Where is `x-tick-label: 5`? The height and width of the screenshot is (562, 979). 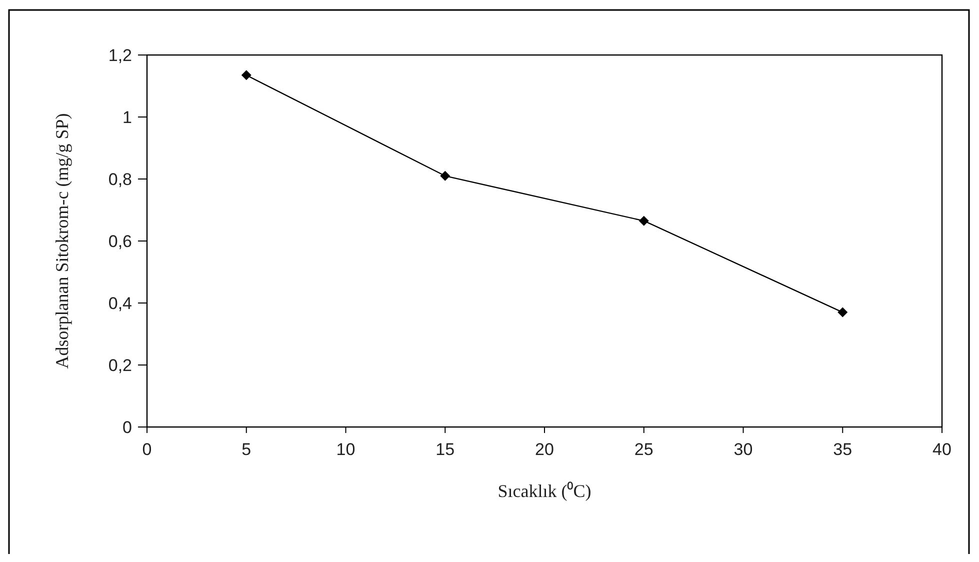
x-tick-label: 5 is located at coordinates (247, 449).